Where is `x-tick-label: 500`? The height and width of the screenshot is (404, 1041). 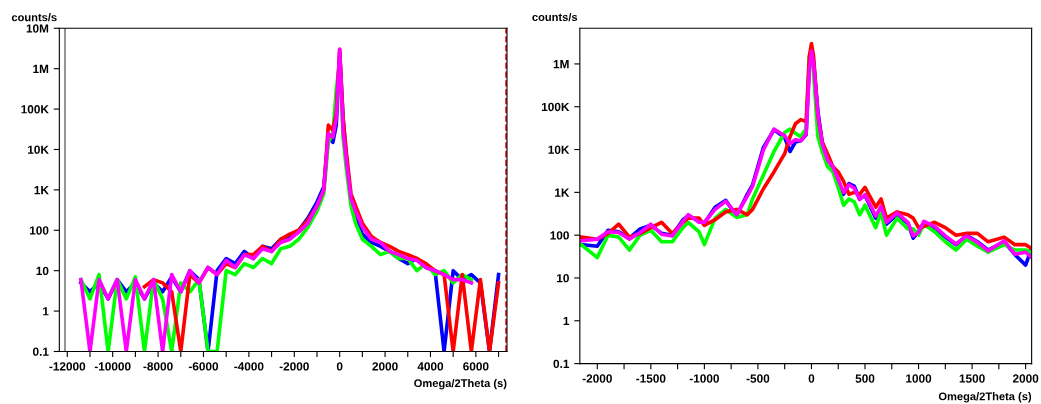
x-tick-label: 500 is located at coordinates (865, 378).